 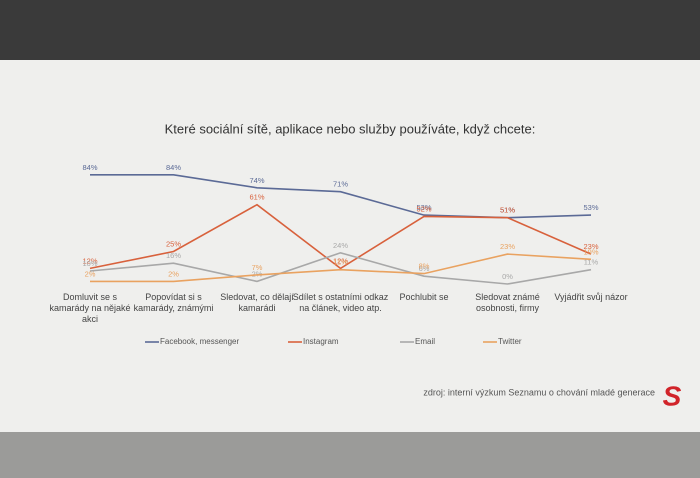 I want to click on value-label: 6%, so click(x=424, y=268).